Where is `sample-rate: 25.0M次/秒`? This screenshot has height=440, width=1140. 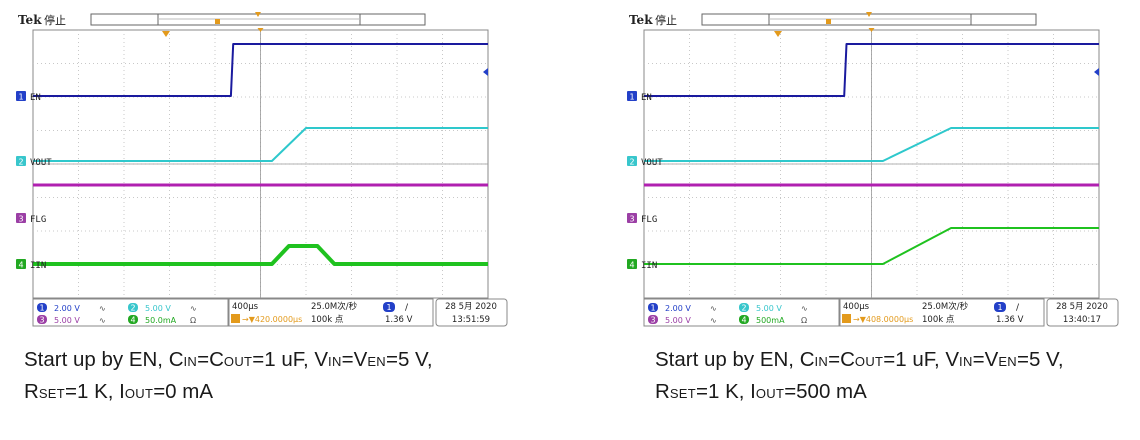
sample-rate: 25.0M次/秒 is located at coordinates (334, 306).